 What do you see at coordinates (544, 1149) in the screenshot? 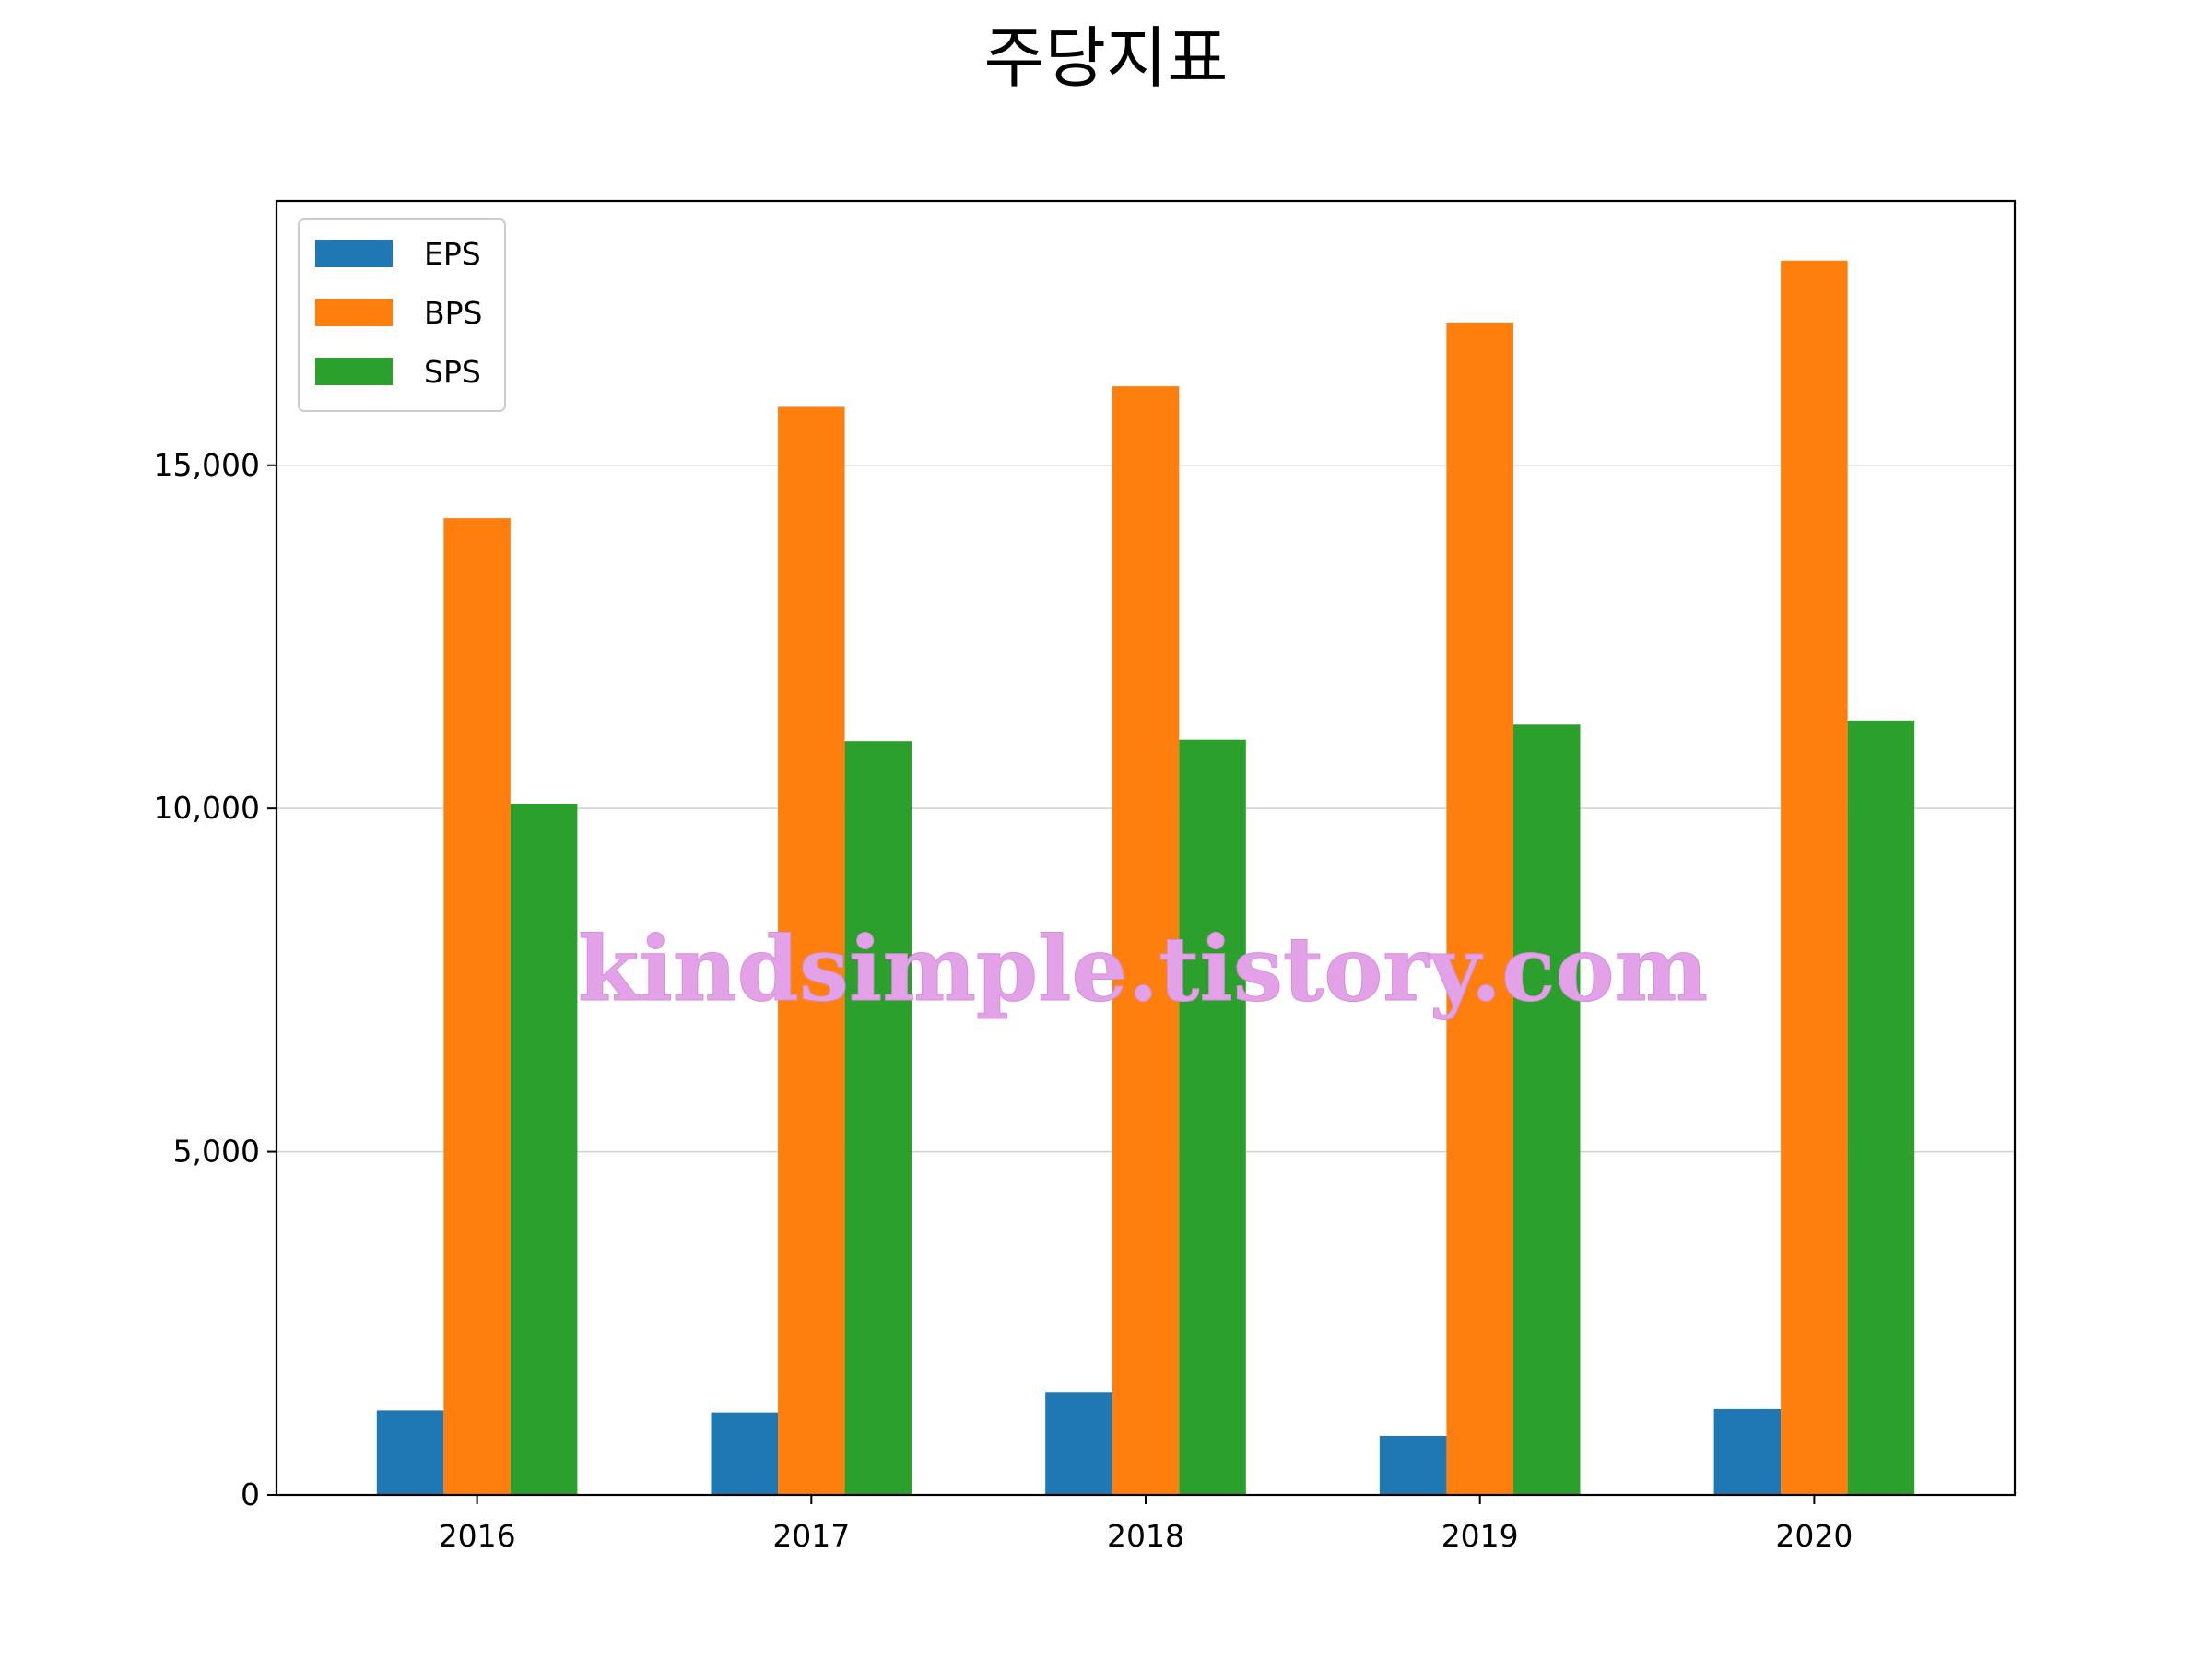
I see `bar-sps-2016` at bounding box center [544, 1149].